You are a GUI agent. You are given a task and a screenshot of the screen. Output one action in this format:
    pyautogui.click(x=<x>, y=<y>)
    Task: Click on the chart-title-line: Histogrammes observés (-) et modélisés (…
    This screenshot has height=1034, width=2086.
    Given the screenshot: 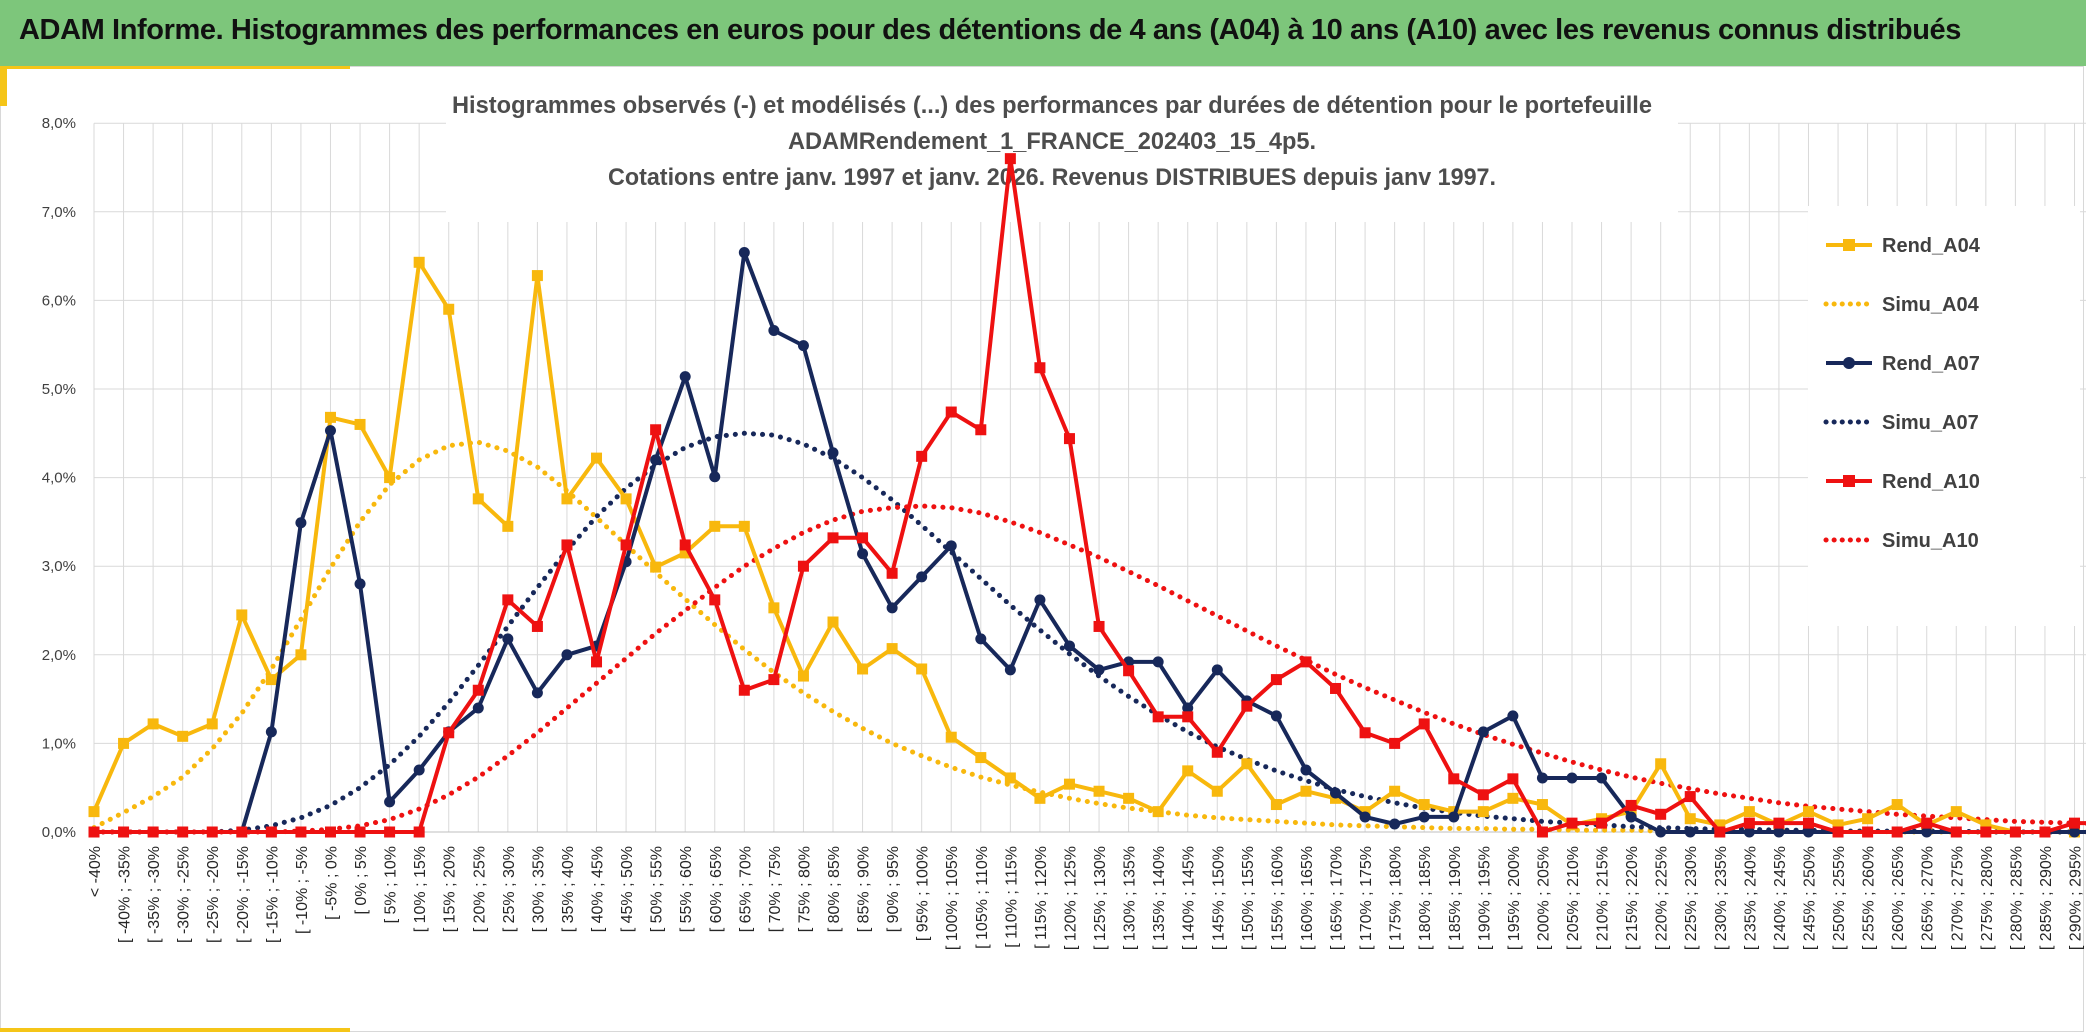 What is the action you would take?
    pyautogui.click(x=1052, y=105)
    